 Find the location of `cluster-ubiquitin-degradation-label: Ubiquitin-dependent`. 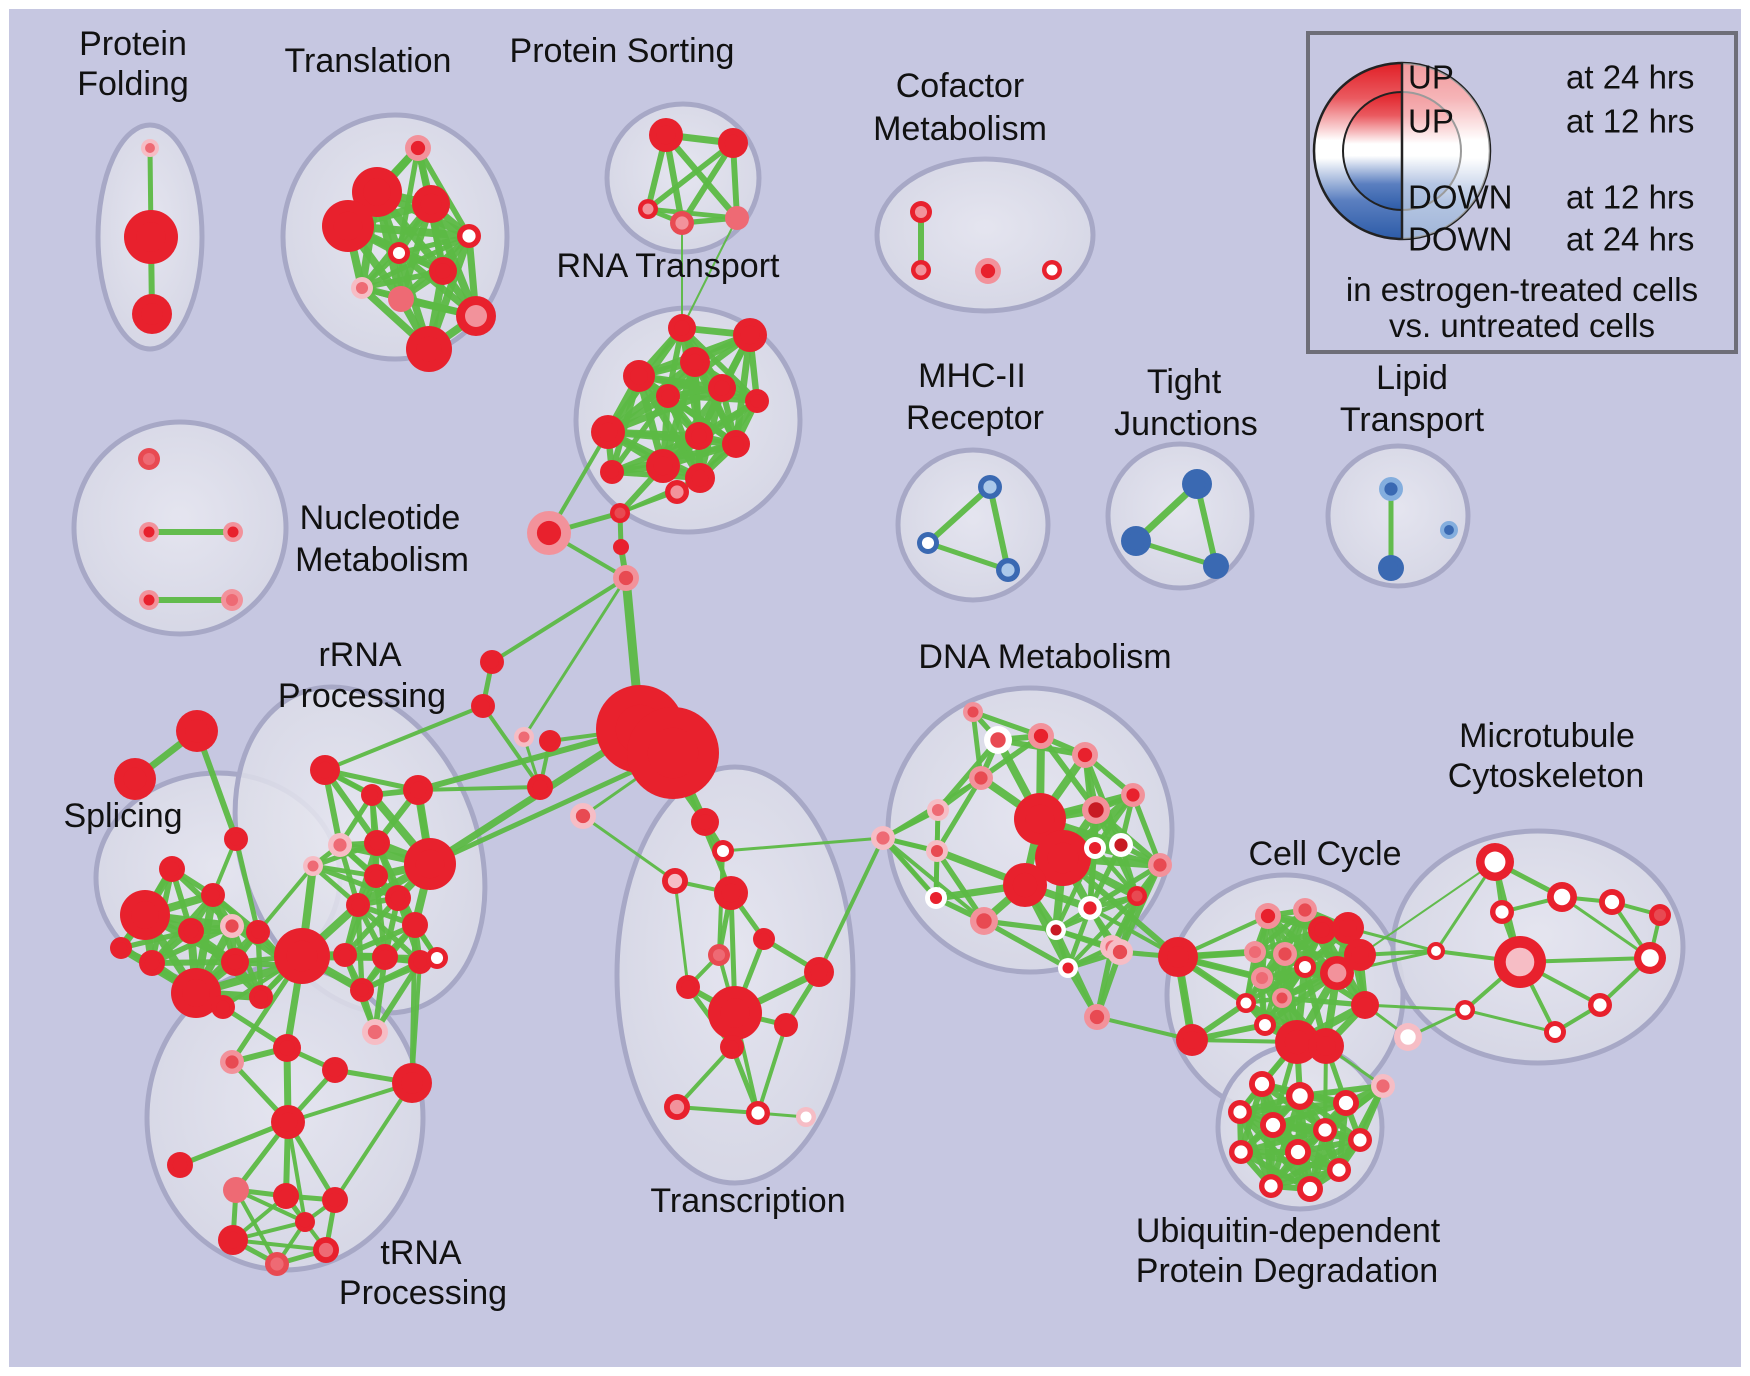

cluster-ubiquitin-degradation-label: Ubiquitin-dependent is located at coordinates (1288, 1231).